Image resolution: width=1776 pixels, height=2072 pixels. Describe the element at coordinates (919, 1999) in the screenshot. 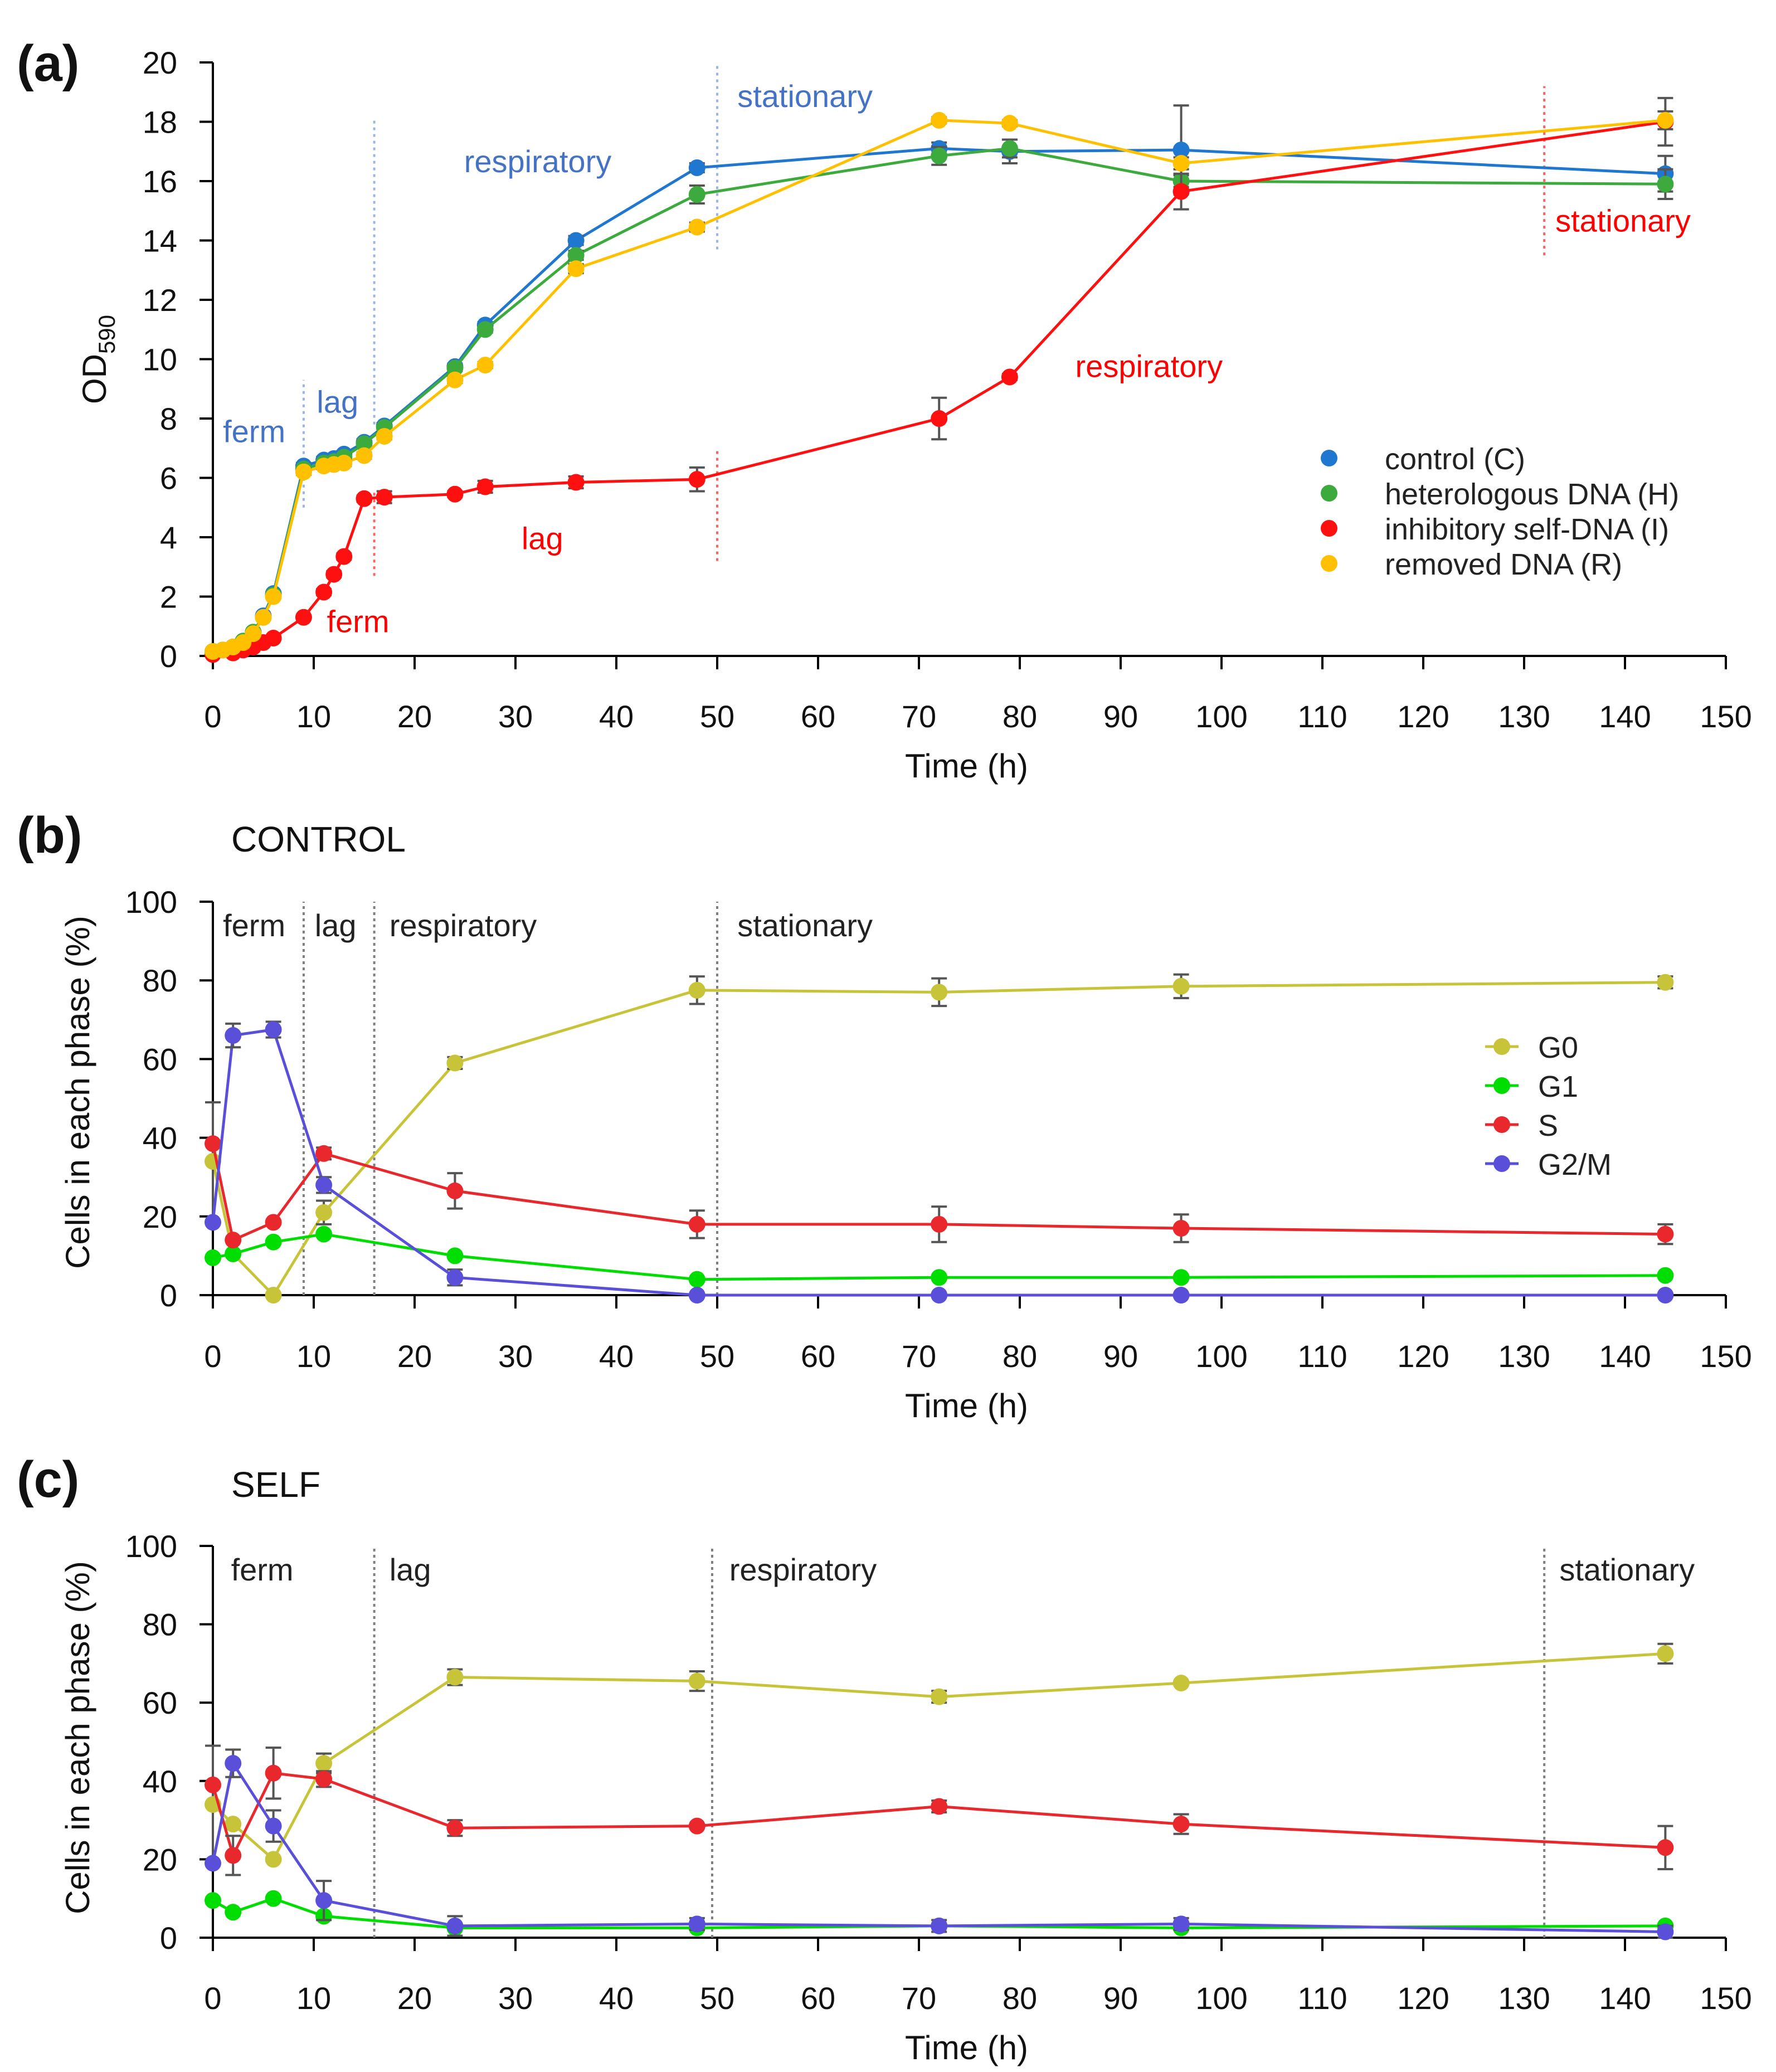

I see `x-tick-label: 70` at that location.